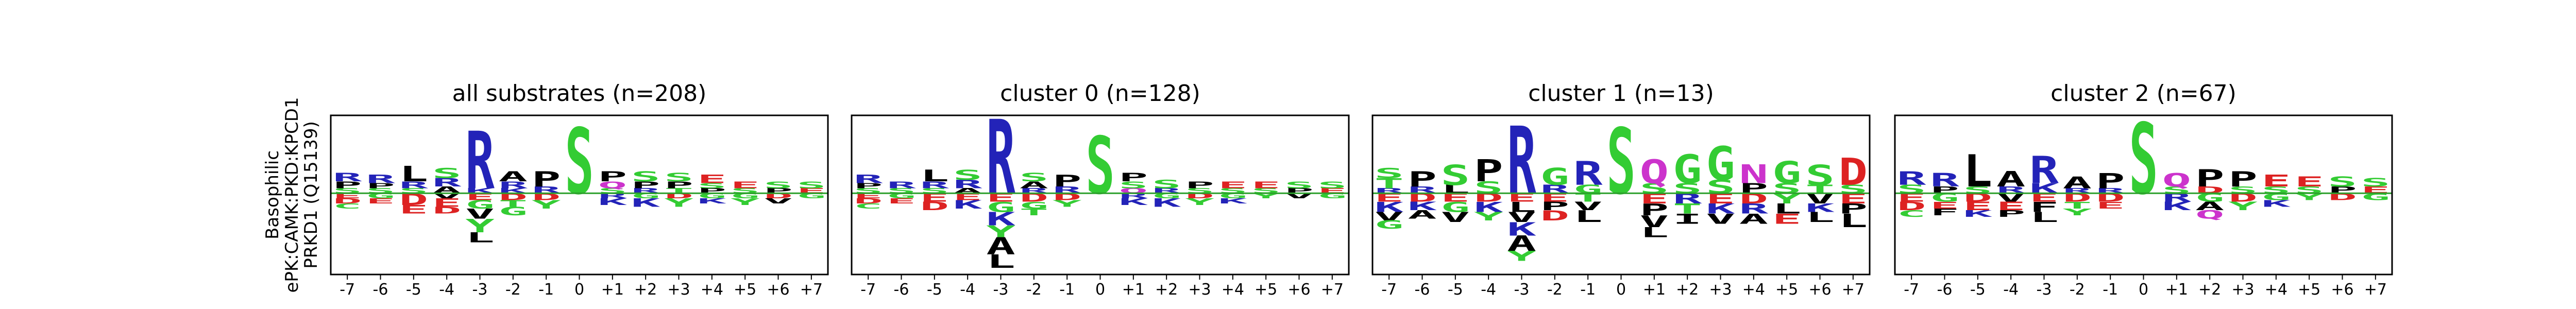 The width and height of the screenshot is (2576, 309). What do you see at coordinates (2110, 290) in the screenshot?
I see `x-tick-label: -1` at bounding box center [2110, 290].